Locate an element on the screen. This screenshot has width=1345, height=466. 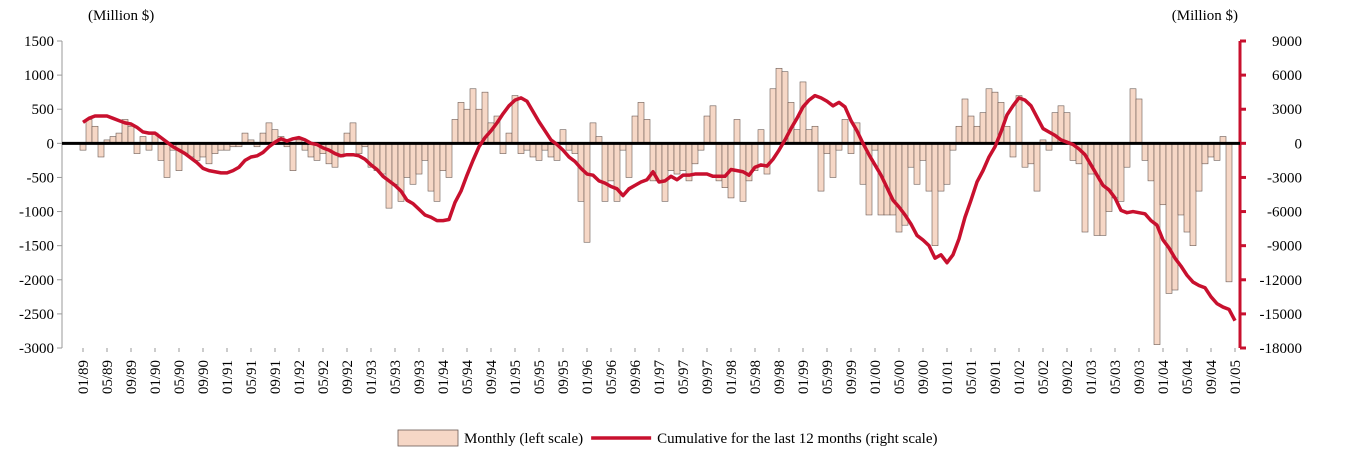
x-tick-label: 09/92 is located at coordinates (348, 377).